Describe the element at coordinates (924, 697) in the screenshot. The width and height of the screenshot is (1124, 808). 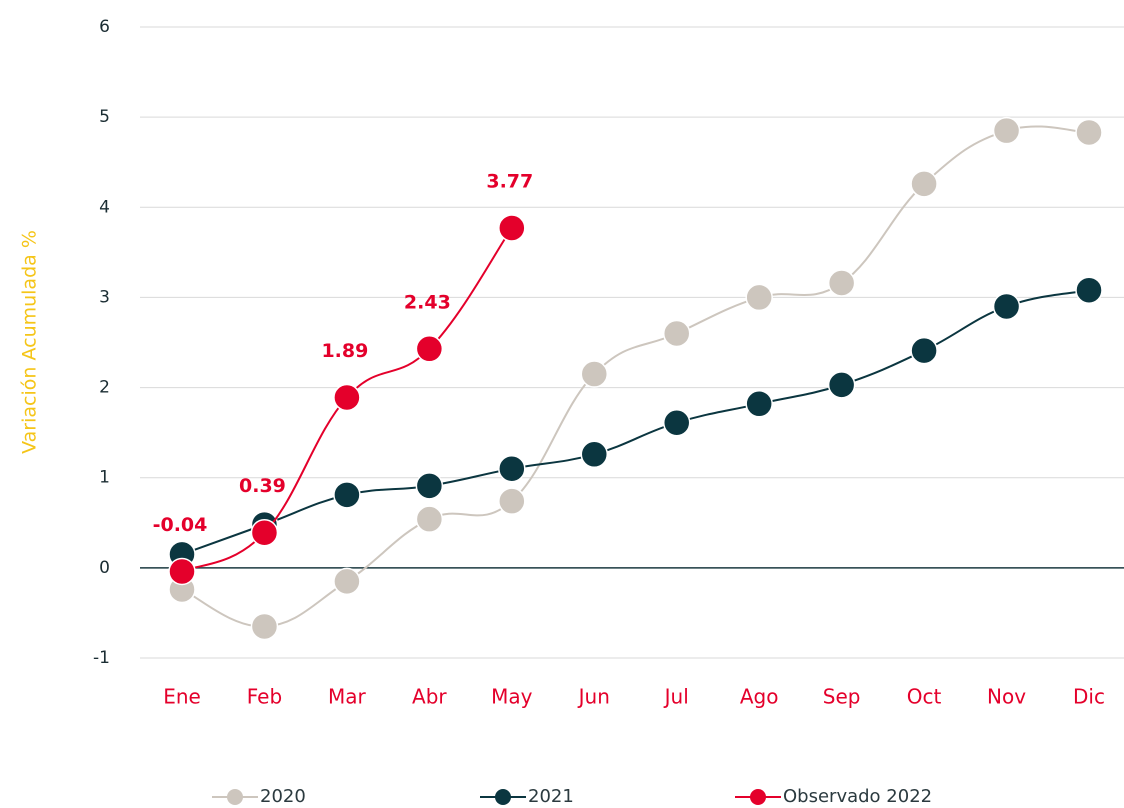
I see `x-tick-label: Oct` at that location.